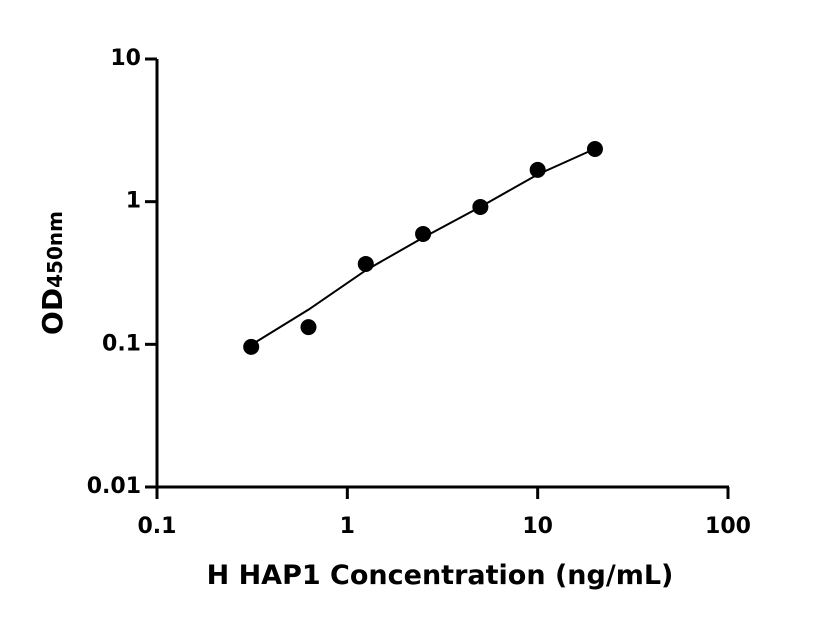 The image size is (816, 640). Describe the element at coordinates (537, 526) in the screenshot. I see `x-tick-label: 10` at that location.